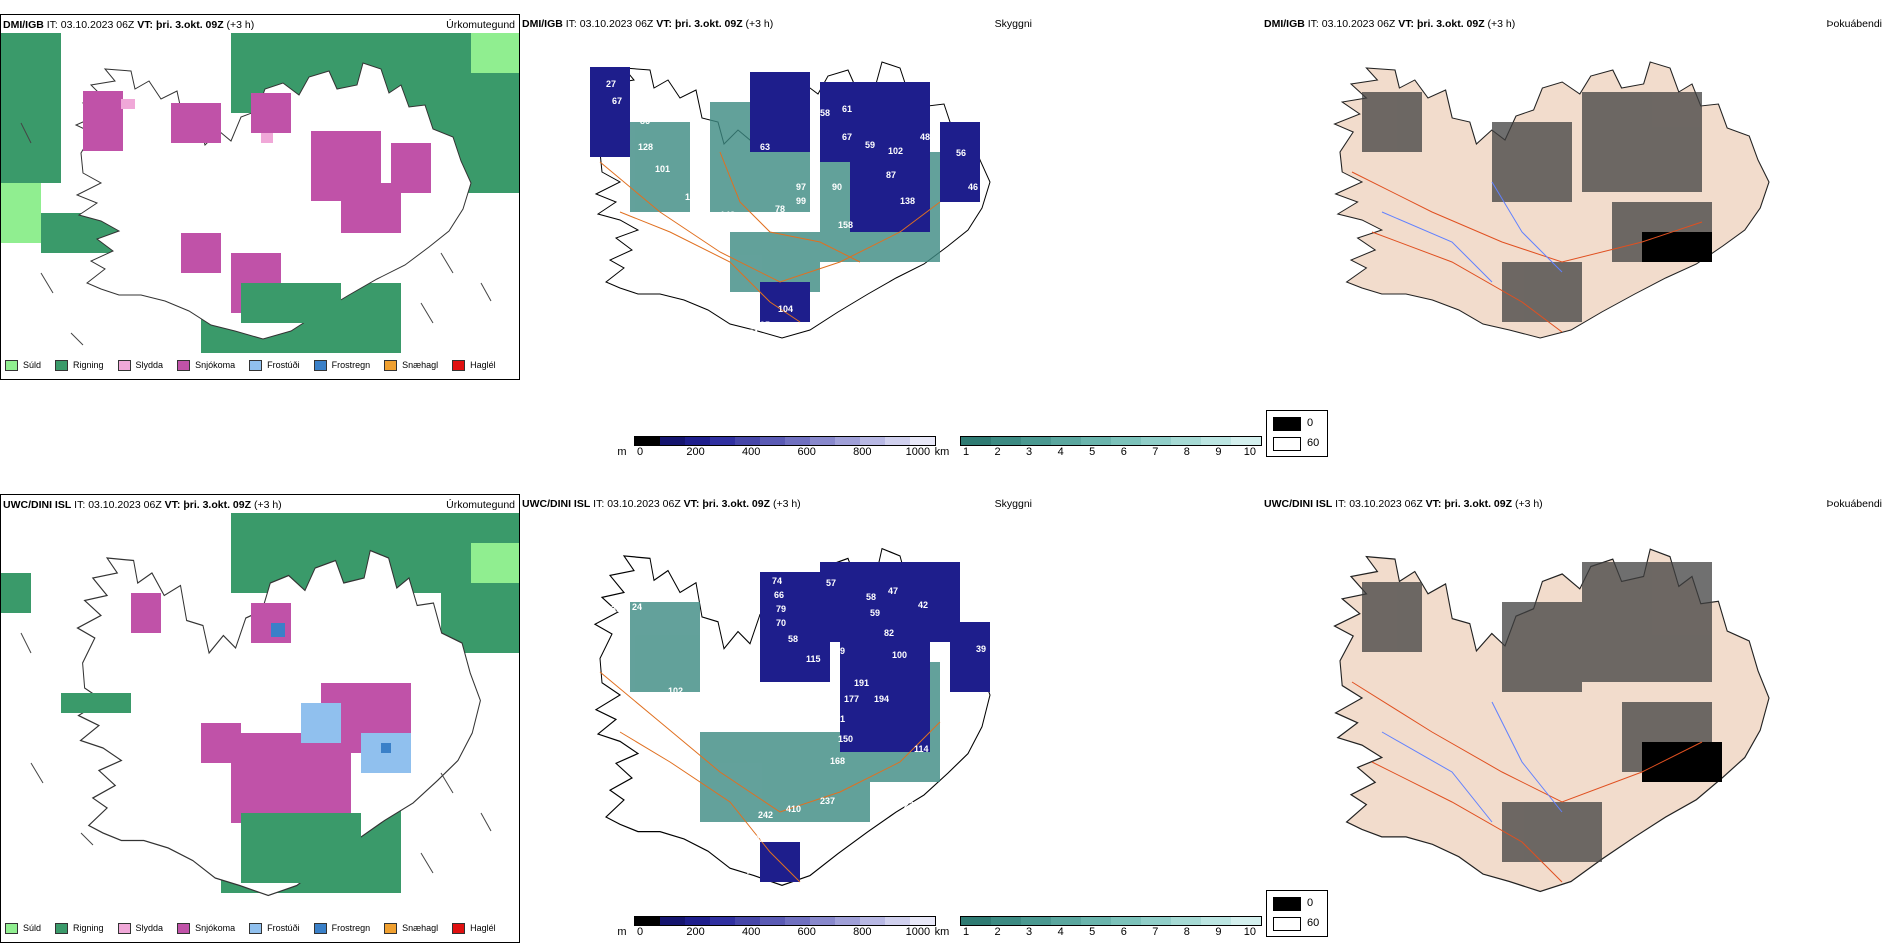 This screenshot has width=1900, height=950. What do you see at coordinates (911, 805) in the screenshot?
I see `cloud-base-label: 225` at bounding box center [911, 805].